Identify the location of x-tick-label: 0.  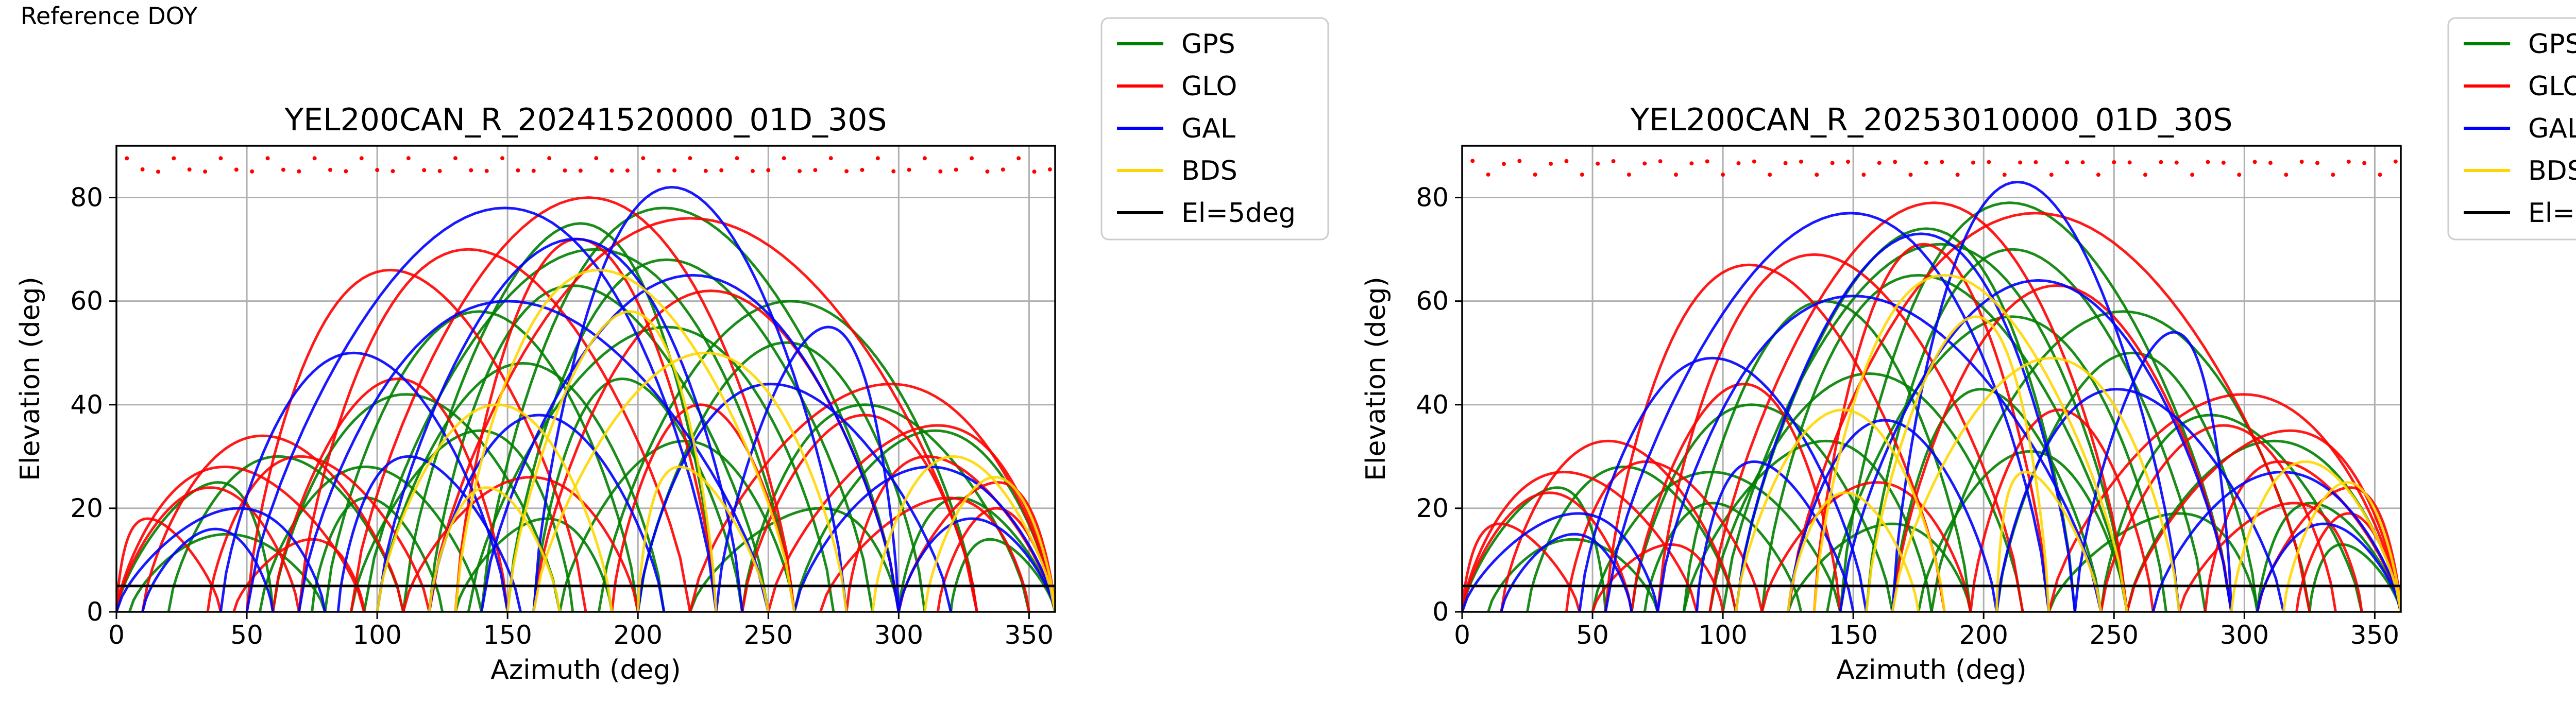
(1462, 635).